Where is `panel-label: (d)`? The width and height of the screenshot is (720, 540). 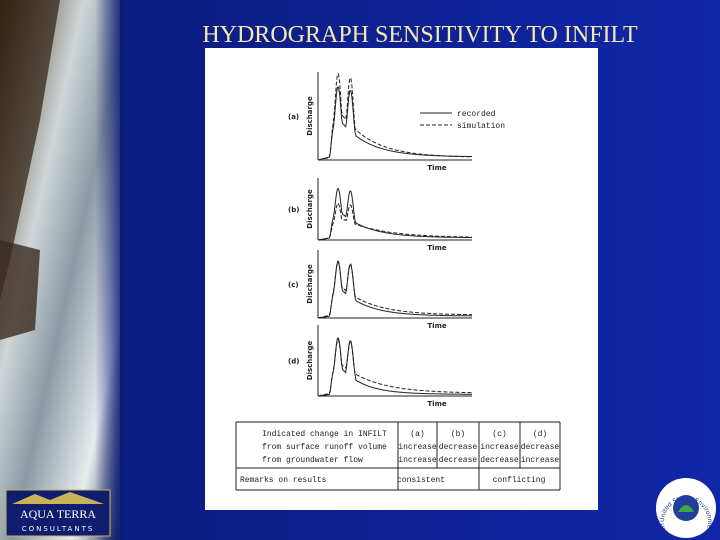
panel-label: (d) is located at coordinates (293, 362).